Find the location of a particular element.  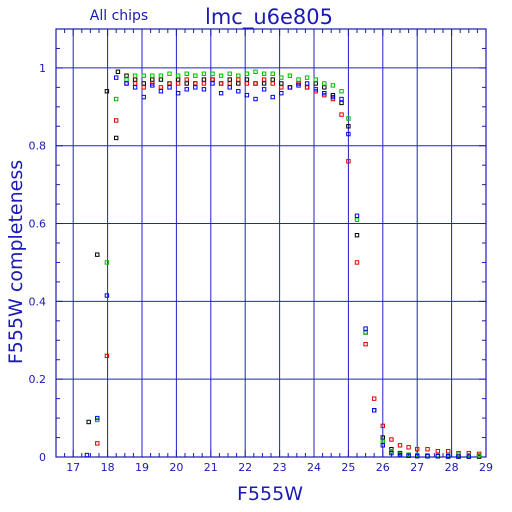

x-tick-label: 29 is located at coordinates (486, 467).